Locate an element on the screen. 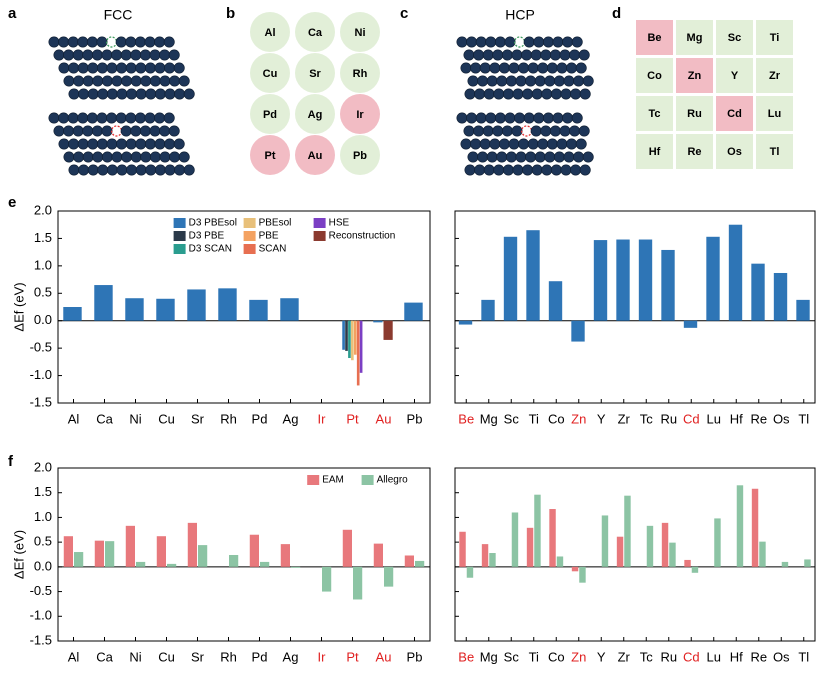  y-tick-label: -1.5 is located at coordinates (41, 639).